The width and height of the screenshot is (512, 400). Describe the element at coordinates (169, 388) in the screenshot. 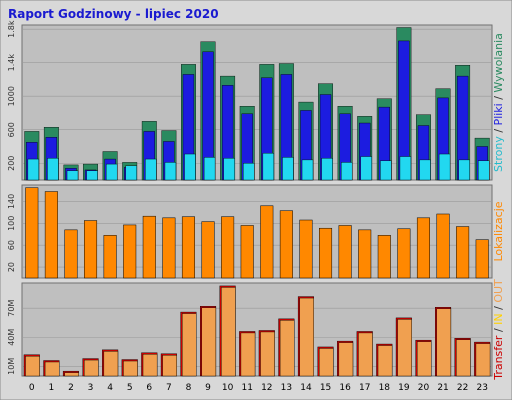

I see `x-tick-label: 7` at that location.